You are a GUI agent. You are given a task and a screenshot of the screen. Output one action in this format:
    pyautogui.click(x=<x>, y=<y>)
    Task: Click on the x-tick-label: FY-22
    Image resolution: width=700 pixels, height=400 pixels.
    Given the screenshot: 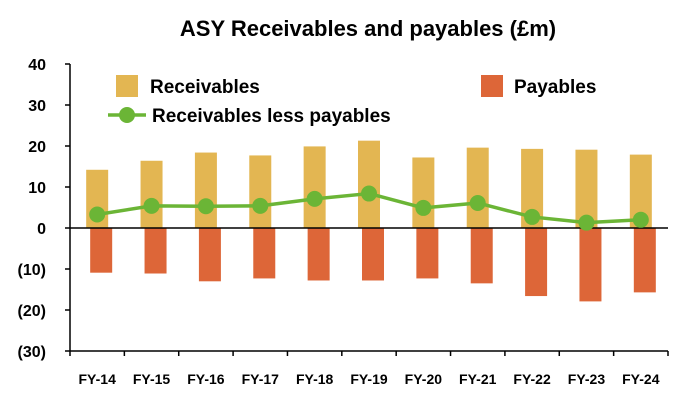 What is the action you would take?
    pyautogui.click(x=532, y=379)
    